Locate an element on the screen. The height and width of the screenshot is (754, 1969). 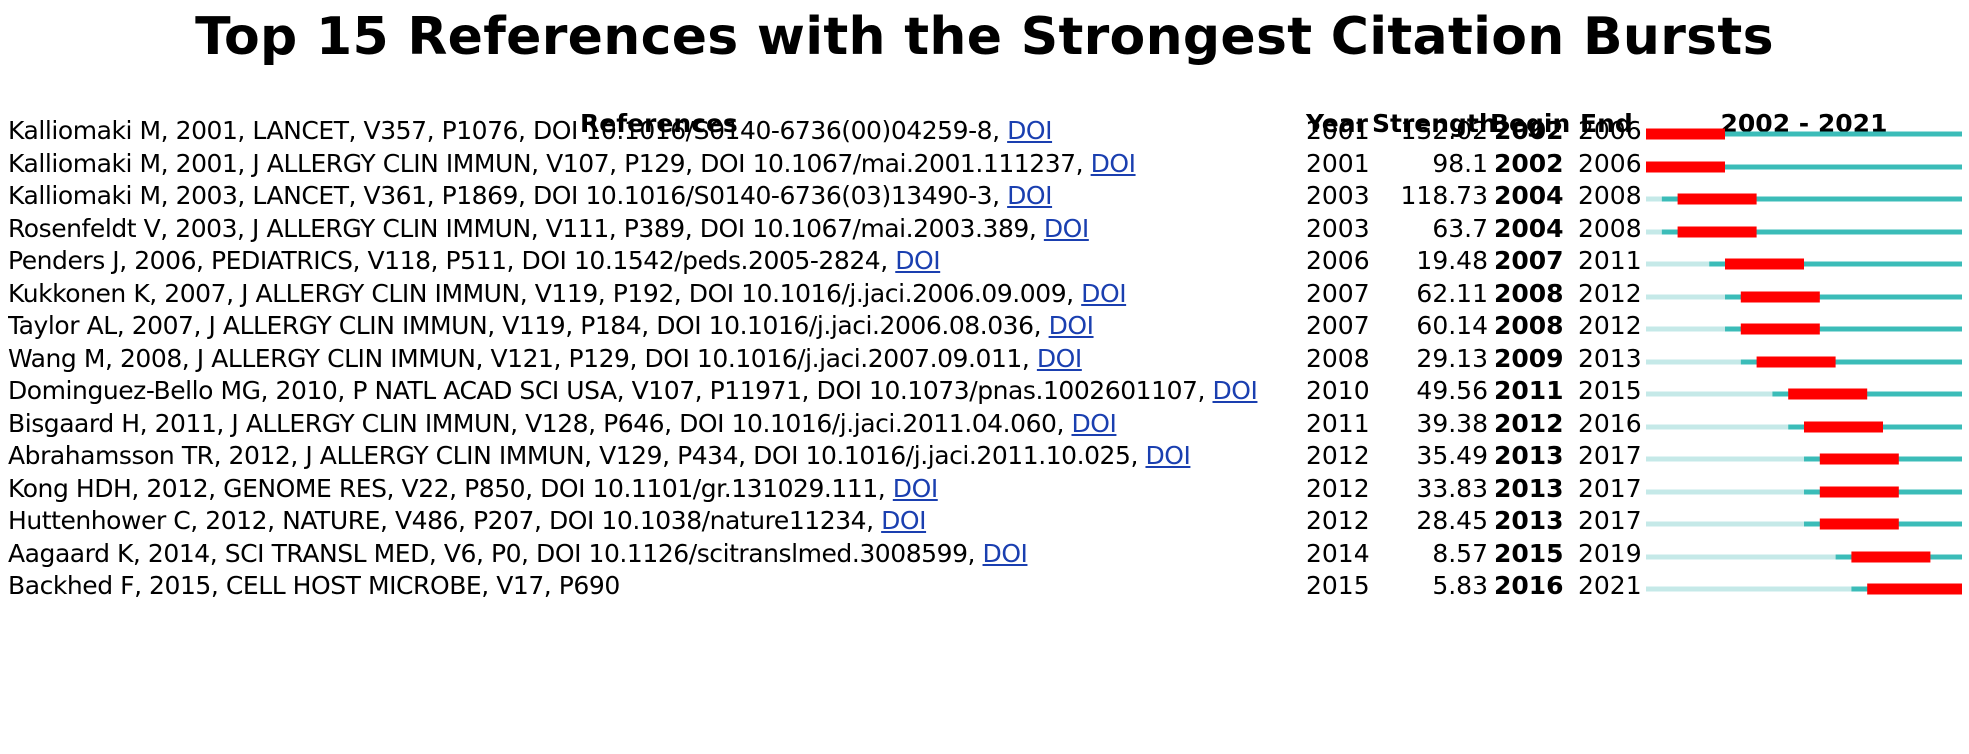
strength-cell: 5.83 is located at coordinates (1460, 585).